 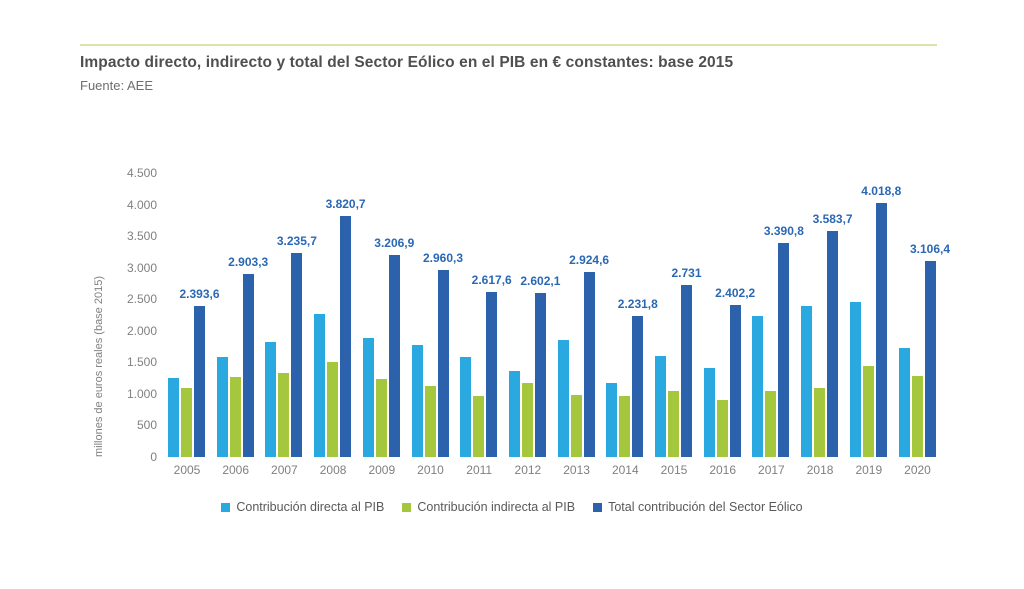 I want to click on bar-group-2010: 2.960,3 2010, so click(x=437, y=325).